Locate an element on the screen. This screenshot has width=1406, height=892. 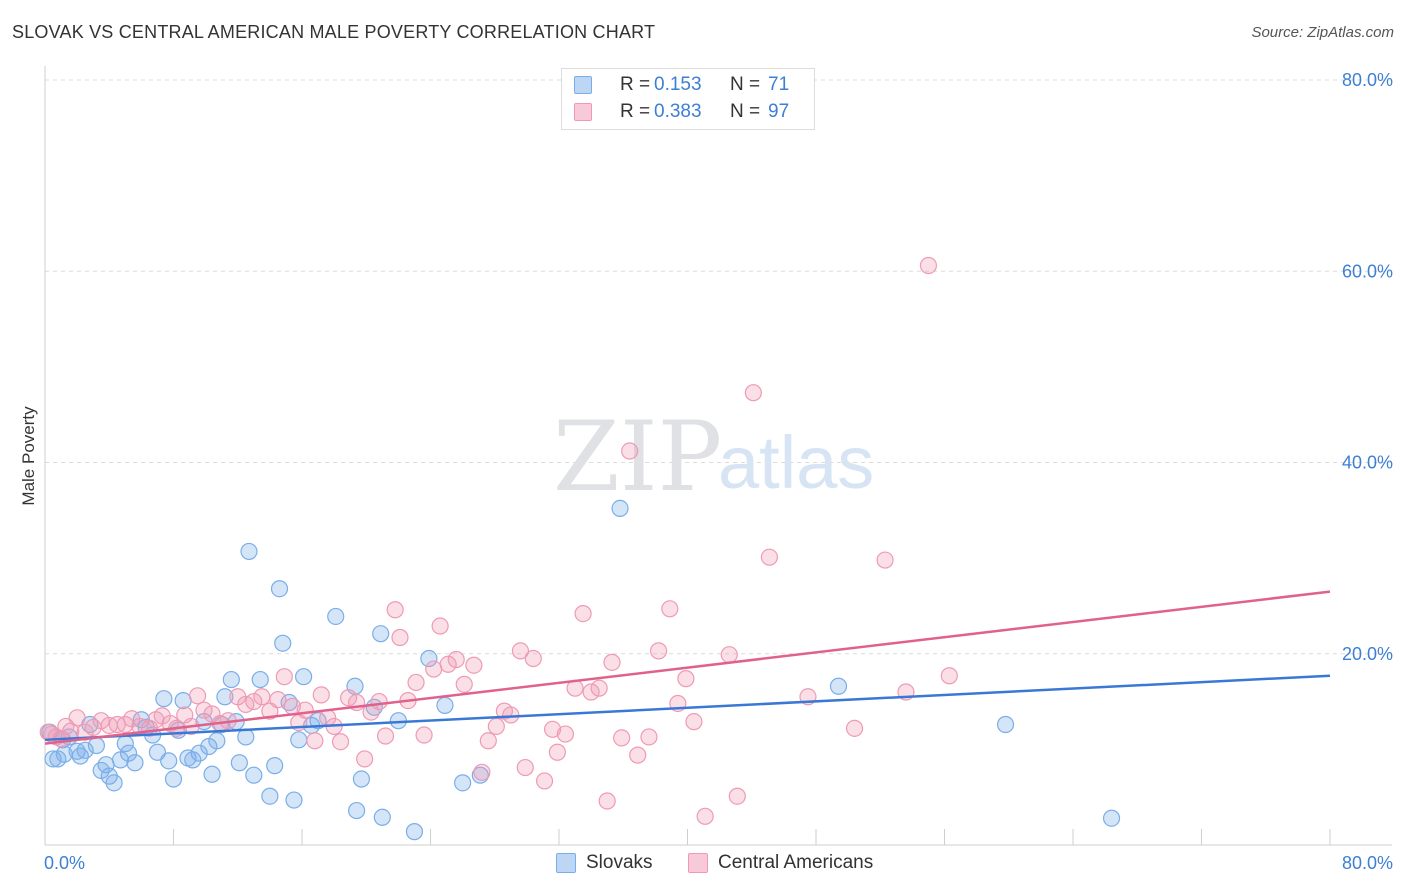
watermark-atlas: atlas is located at coordinates (796, 462).